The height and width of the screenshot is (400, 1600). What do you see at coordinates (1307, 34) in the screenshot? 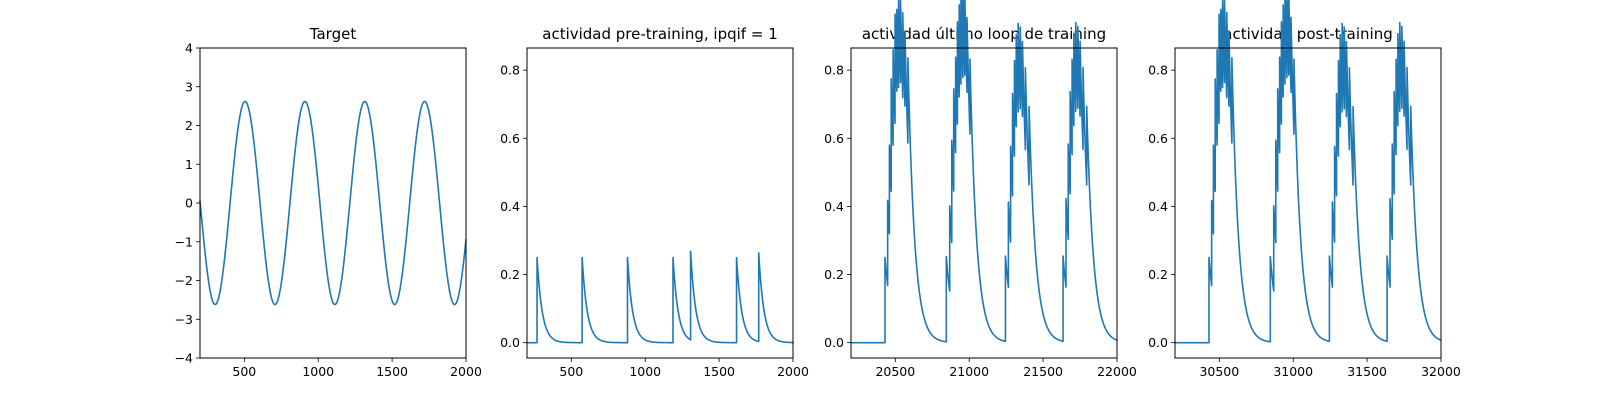
I see `subplot-title: actividad post-training` at bounding box center [1307, 34].